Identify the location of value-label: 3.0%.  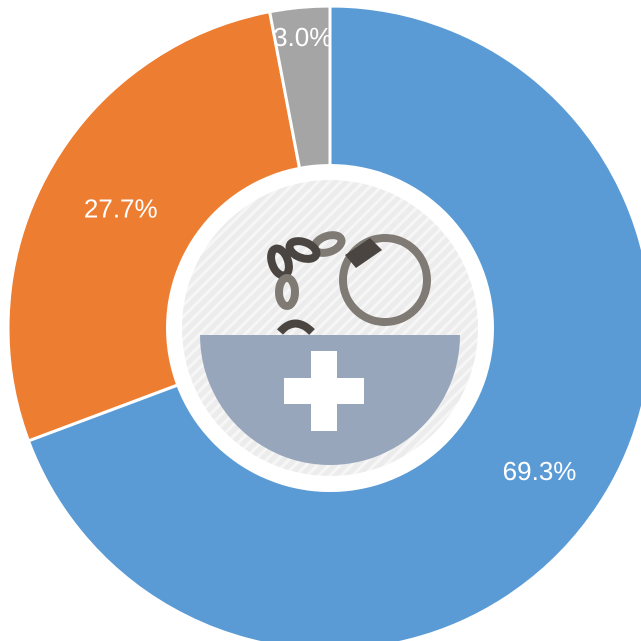
(302, 37).